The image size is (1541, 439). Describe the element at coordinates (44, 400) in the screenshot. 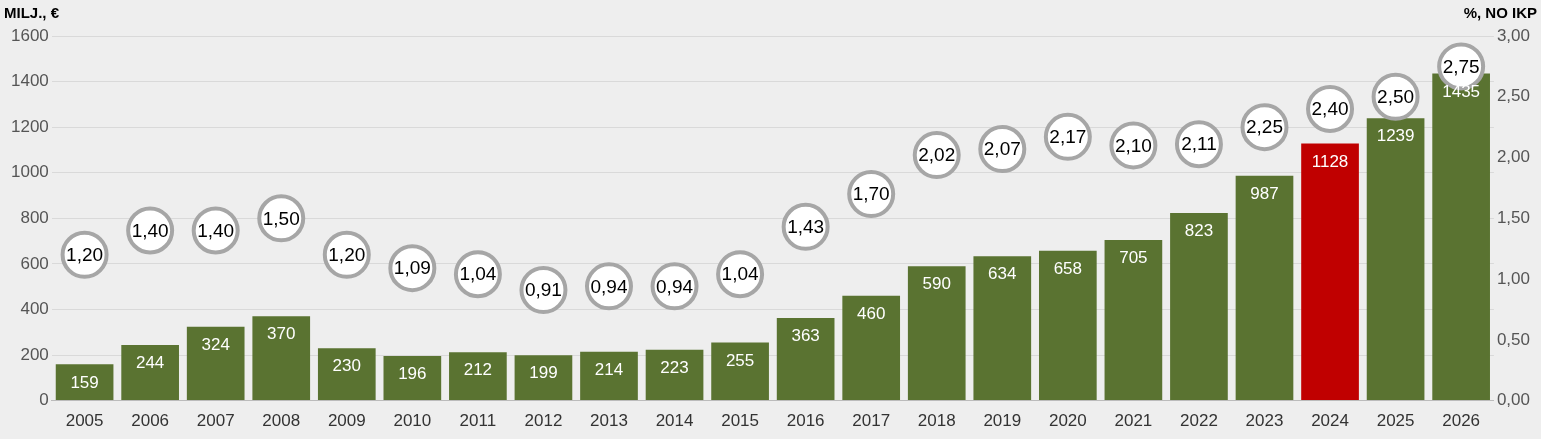

I see `y-tick-label: 0` at that location.